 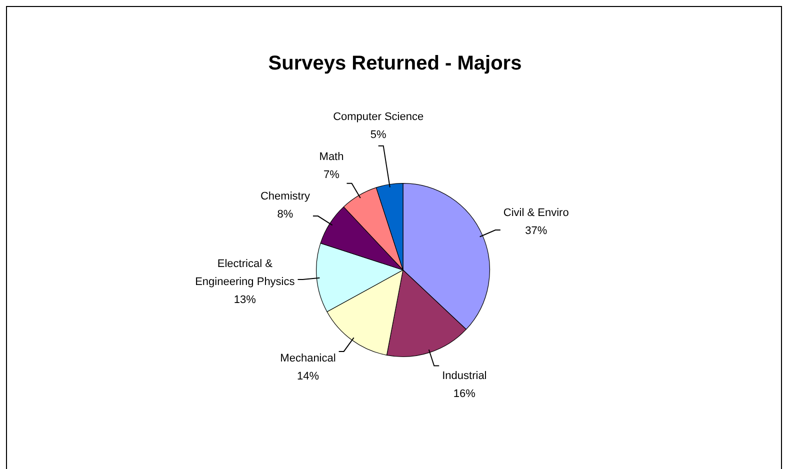 I want to click on data-label: 14%, so click(x=308, y=376).